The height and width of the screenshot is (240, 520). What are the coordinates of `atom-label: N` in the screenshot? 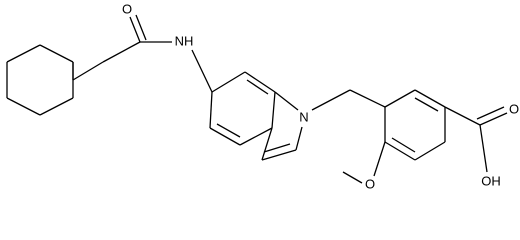 It's located at (303, 116).